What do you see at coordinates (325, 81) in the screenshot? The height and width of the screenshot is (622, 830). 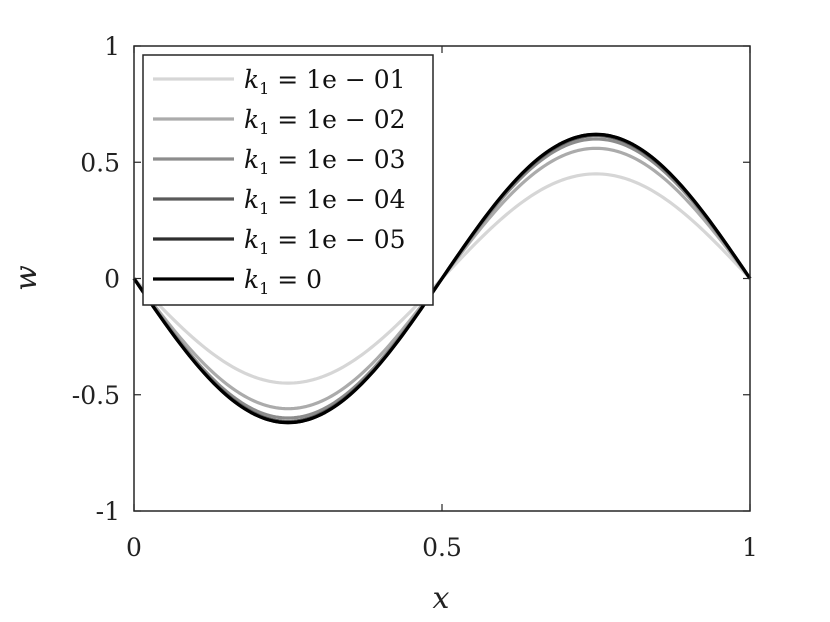 I see `legend-label-1: k1 = 1e − 01` at bounding box center [325, 81].